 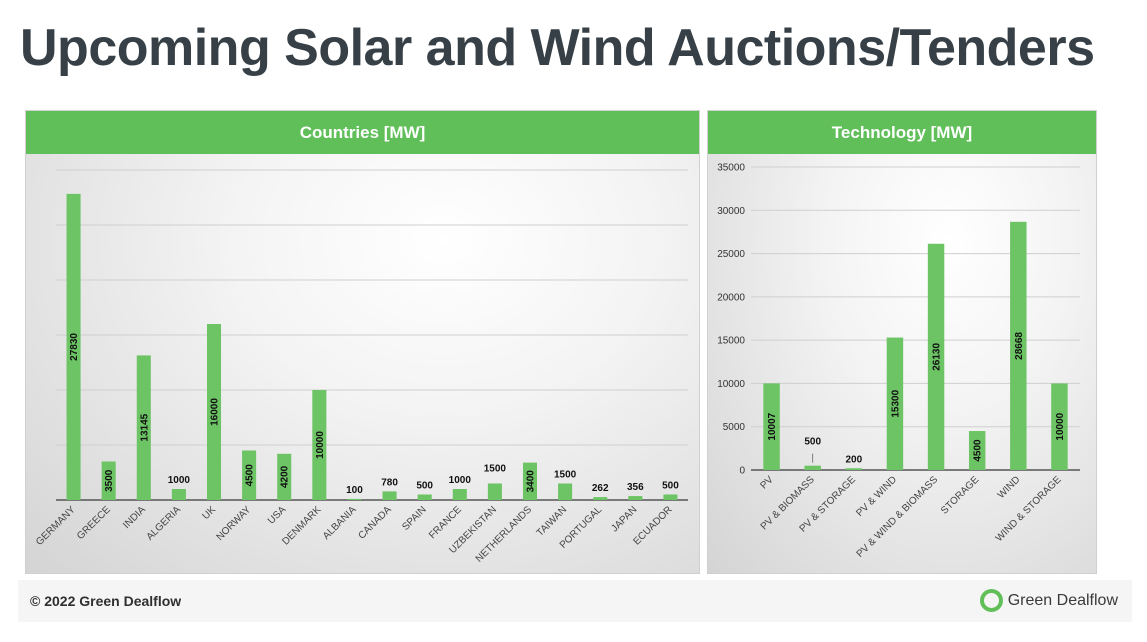 I want to click on countries-bar-netherlands, so click(x=530, y=481).